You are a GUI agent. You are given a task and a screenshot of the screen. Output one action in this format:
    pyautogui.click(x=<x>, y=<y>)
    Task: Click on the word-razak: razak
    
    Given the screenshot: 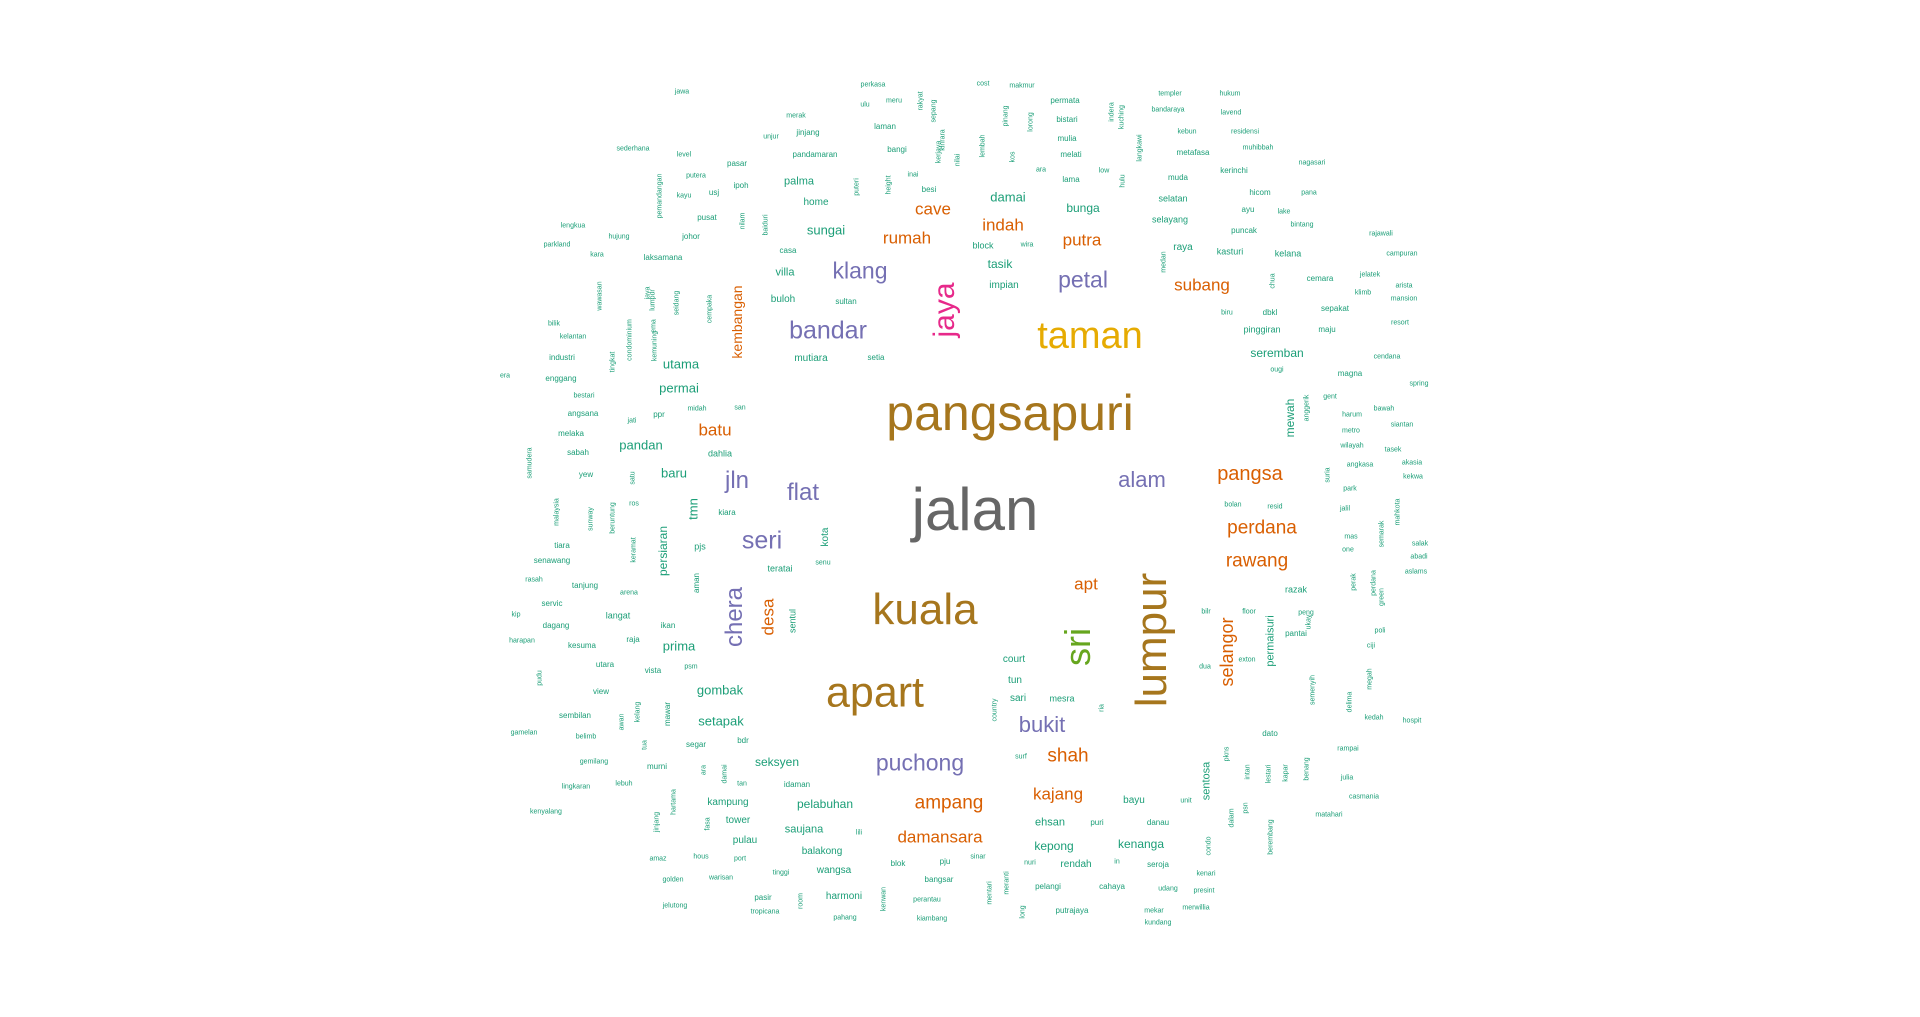 What is the action you would take?
    pyautogui.click(x=1296, y=589)
    